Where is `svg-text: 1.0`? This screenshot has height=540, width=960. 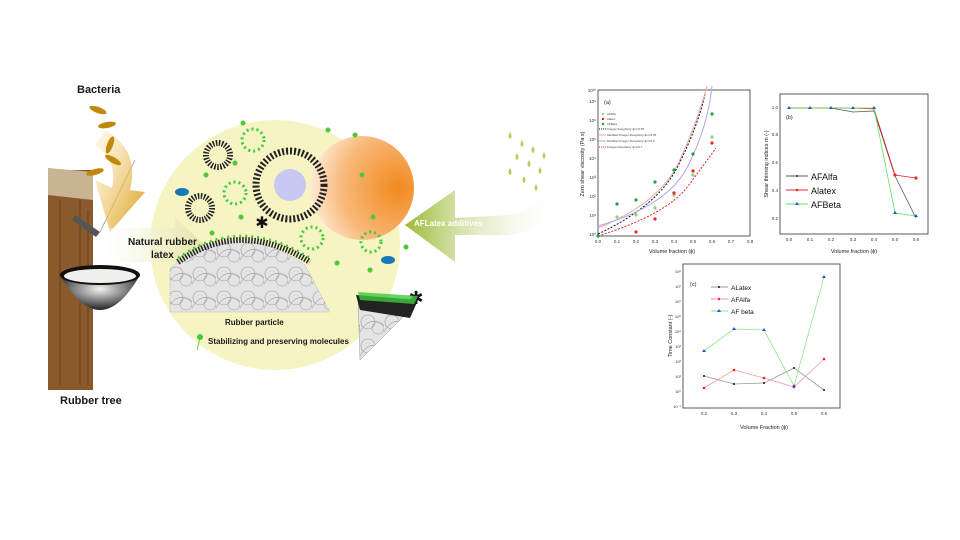
svg-text: 1.0 is located at coordinates (775, 107).